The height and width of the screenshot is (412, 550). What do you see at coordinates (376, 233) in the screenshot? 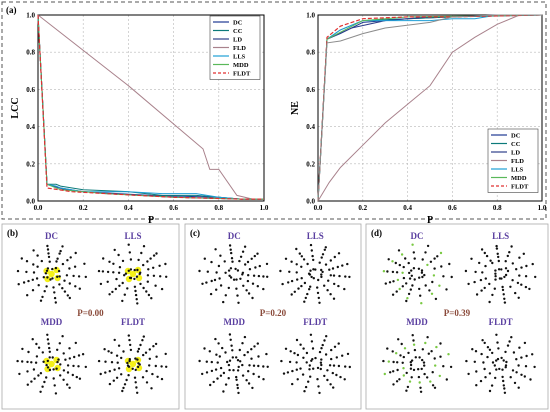
I see `network-panel-label: (d)` at bounding box center [376, 233].